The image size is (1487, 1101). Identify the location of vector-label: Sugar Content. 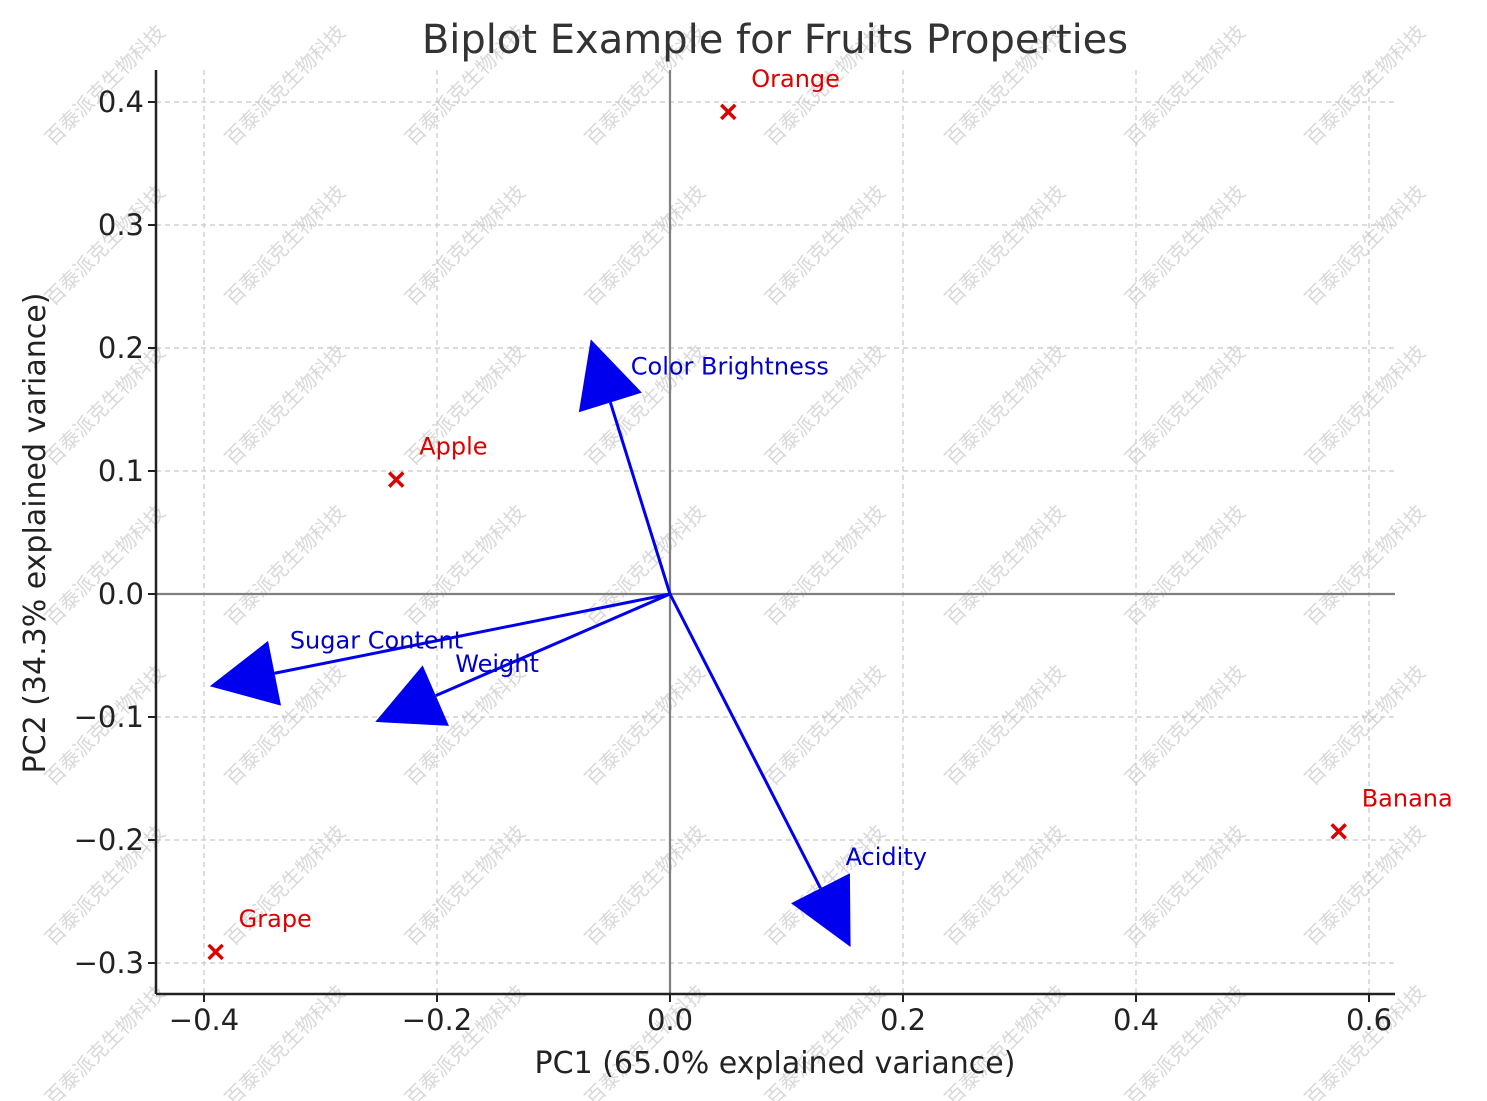
(376, 640).